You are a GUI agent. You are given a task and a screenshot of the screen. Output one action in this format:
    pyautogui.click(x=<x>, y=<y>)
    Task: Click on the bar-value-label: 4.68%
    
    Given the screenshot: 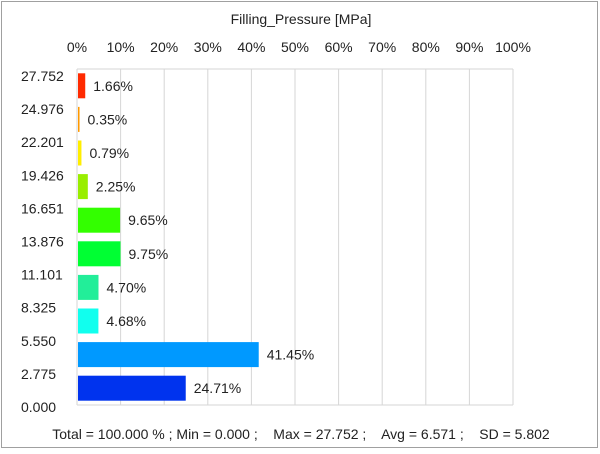 What is the action you would take?
    pyautogui.click(x=126, y=321)
    